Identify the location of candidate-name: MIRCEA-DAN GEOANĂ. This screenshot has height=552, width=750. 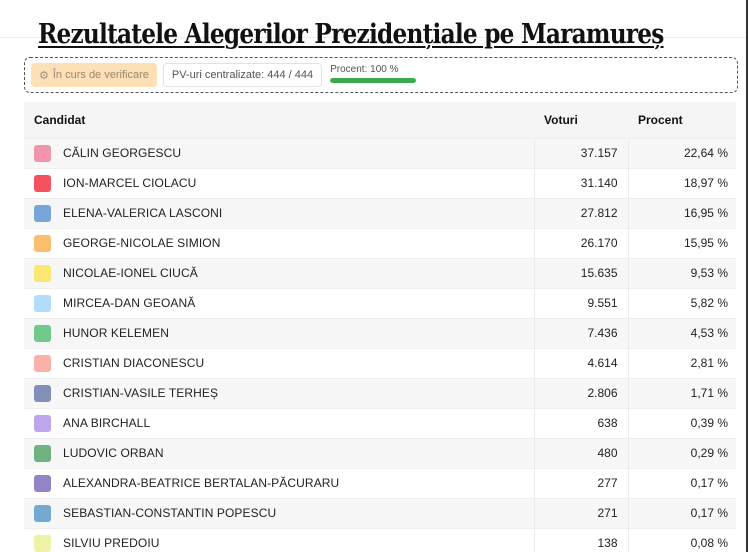
(129, 303).